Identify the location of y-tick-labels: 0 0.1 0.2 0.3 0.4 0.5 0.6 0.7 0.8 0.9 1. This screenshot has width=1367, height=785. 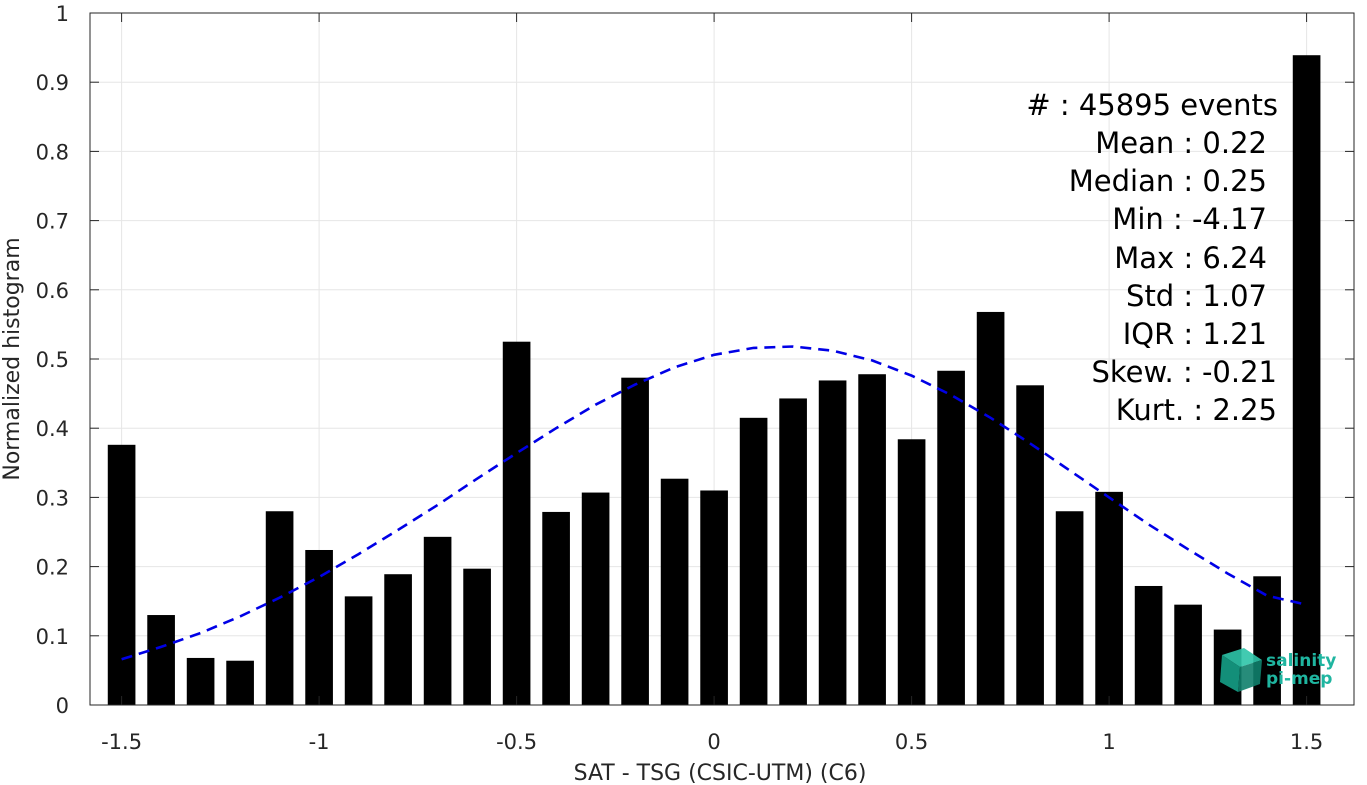
(52, 360).